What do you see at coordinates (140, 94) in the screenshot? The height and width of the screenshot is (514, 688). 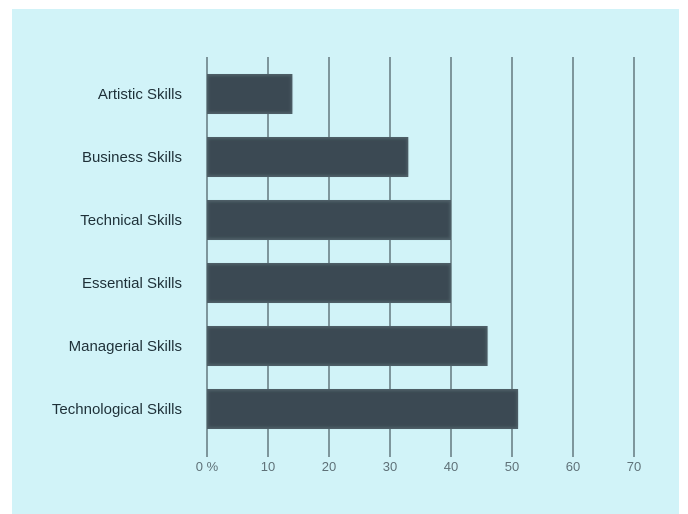 I see `category-label: Artistic Skills` at bounding box center [140, 94].